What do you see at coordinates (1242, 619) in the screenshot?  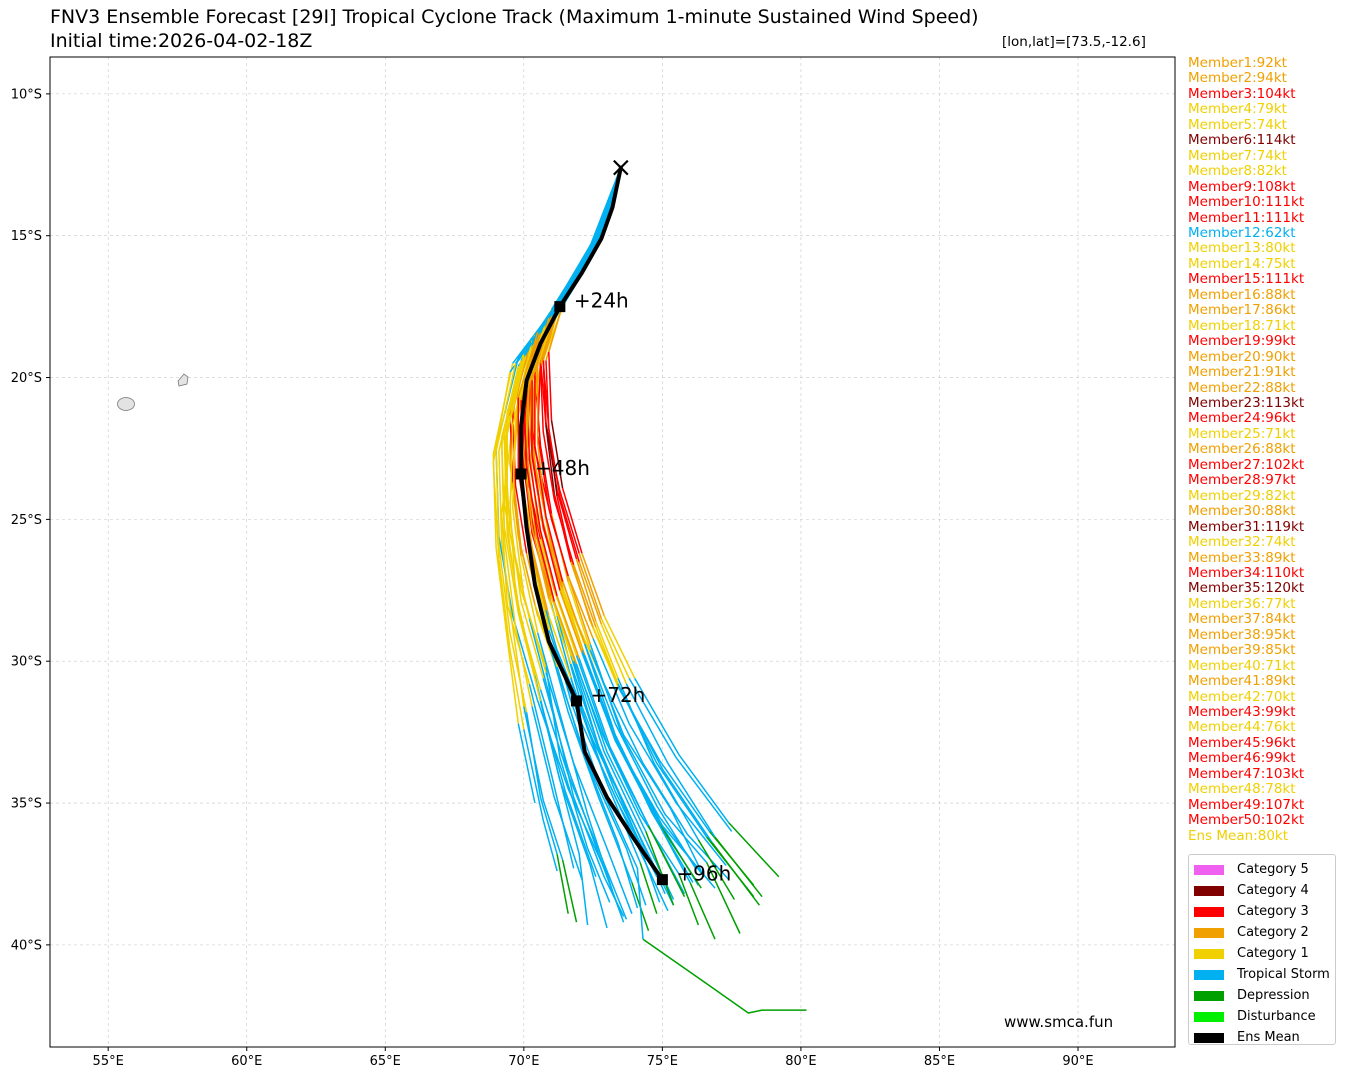 I see `member-intensity-item: Member37:84kt` at bounding box center [1242, 619].